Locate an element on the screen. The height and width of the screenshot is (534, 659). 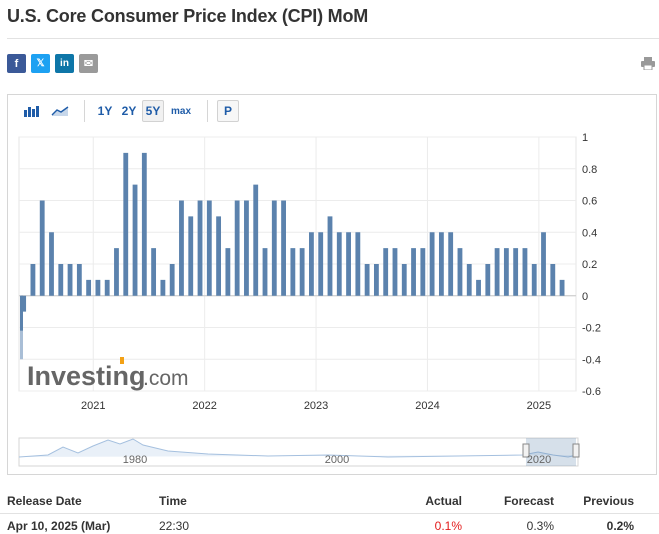
navigator-selection is located at coordinates (551, 452).